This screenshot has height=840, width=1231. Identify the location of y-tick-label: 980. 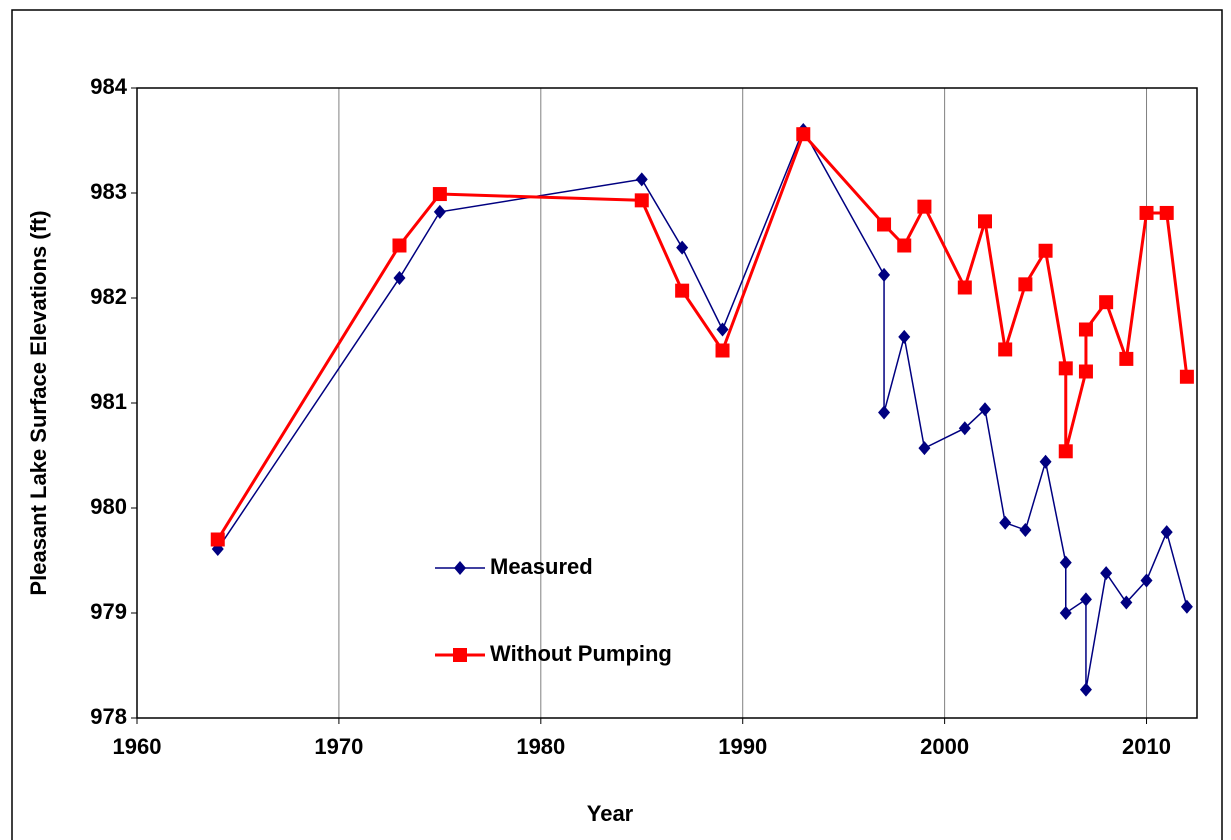
(108, 506).